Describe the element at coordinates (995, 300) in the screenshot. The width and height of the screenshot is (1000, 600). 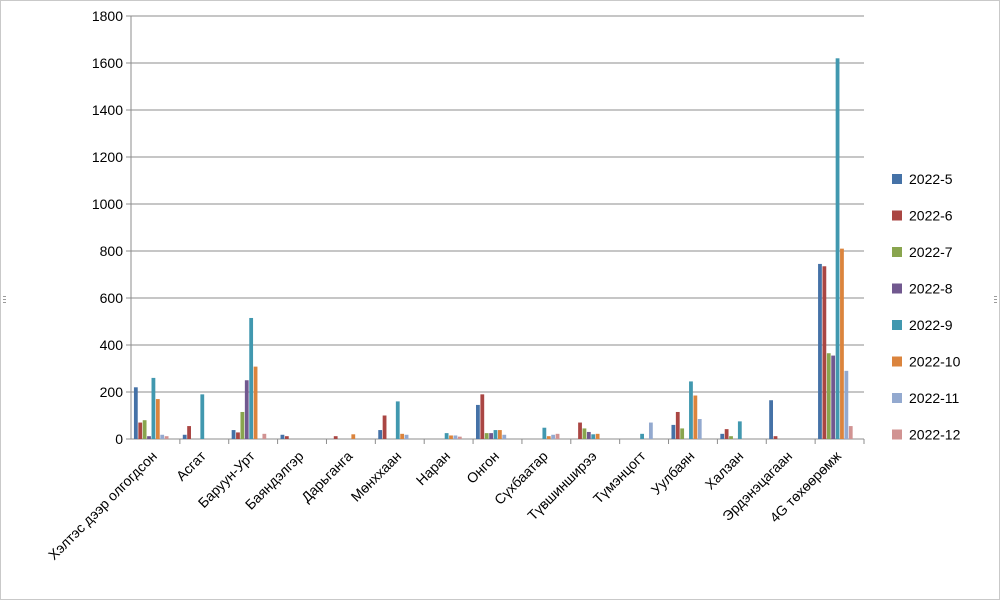
I see `right-resize-grip-icon` at that location.